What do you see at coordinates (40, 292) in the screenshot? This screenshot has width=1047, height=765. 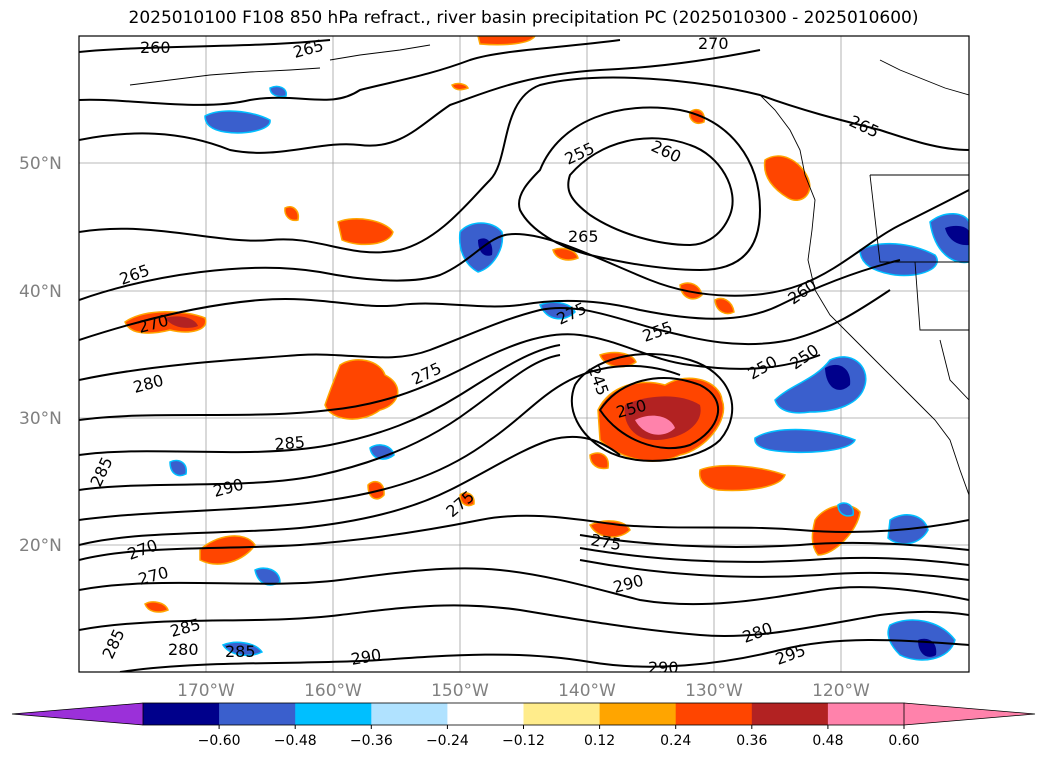 I see `lat-label: 40°N` at bounding box center [40, 292].